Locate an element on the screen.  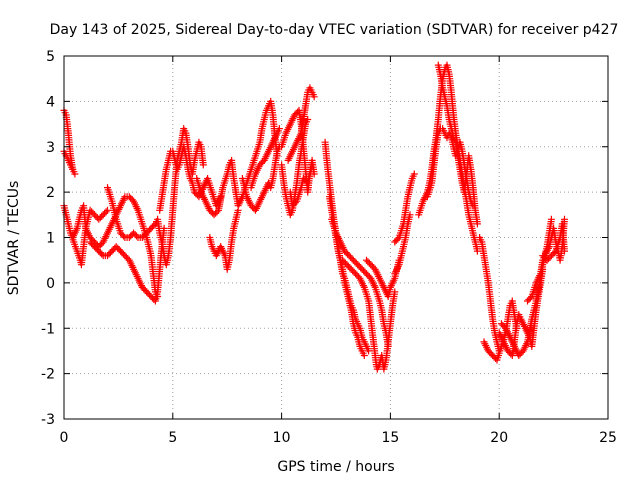
y-tick-label: -3 is located at coordinates (48, 420).